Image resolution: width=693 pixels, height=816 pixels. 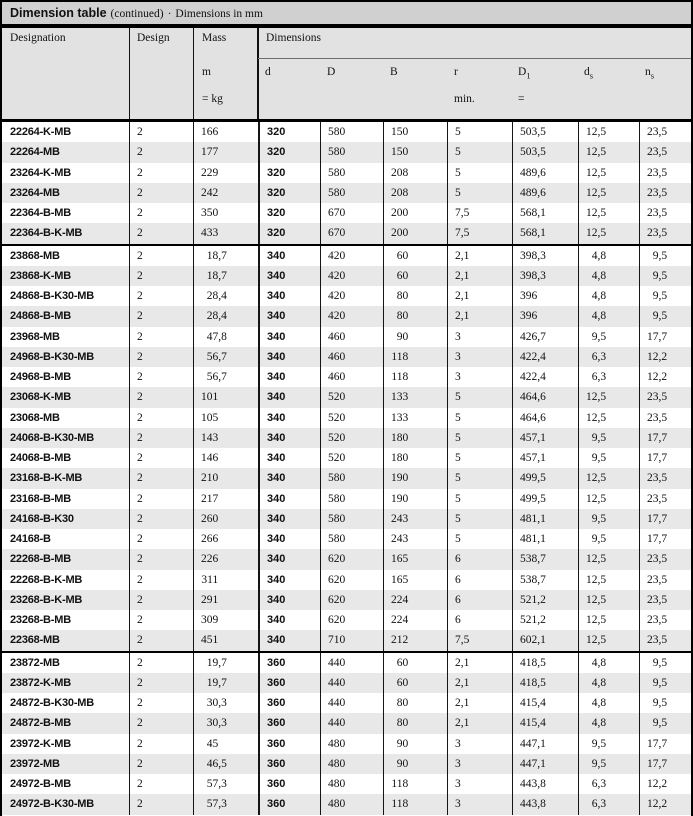 I want to click on table-row: 22368-MB 2 451 340 710 212 7,5 602,1 12,5 23,5, so click(x=346, y=640).